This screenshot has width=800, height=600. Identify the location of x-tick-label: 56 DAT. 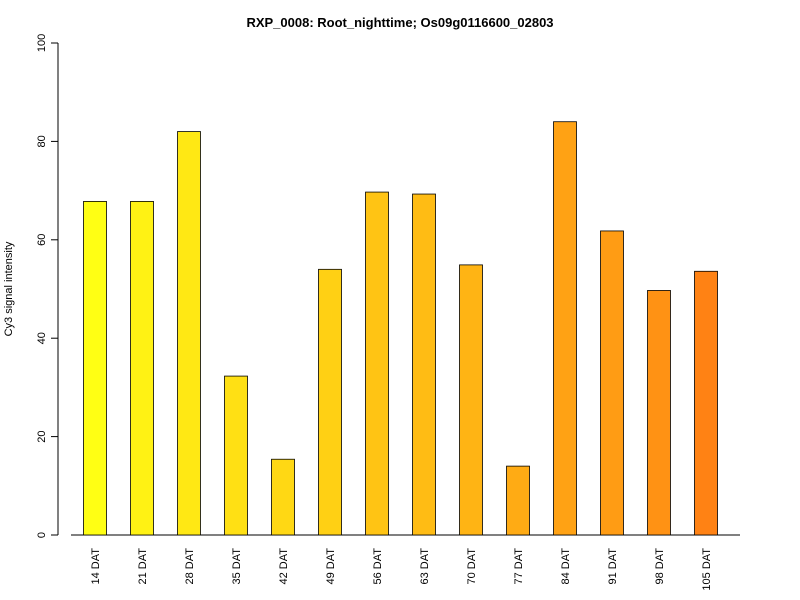
(378, 566).